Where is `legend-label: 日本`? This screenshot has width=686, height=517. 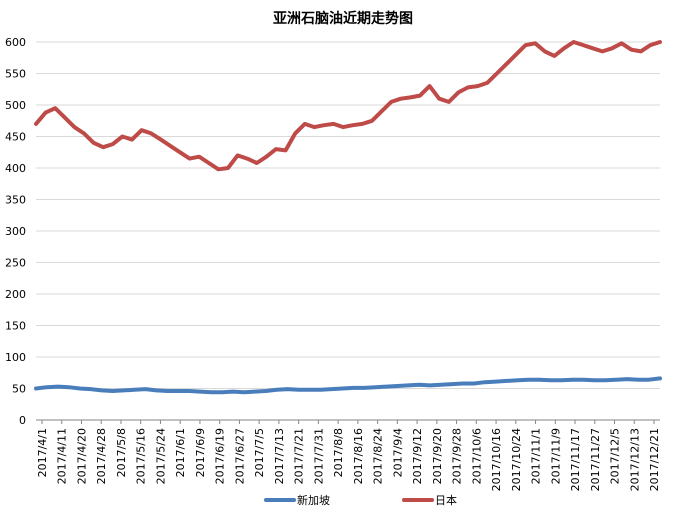
legend-label: 日本 is located at coordinates (446, 500).